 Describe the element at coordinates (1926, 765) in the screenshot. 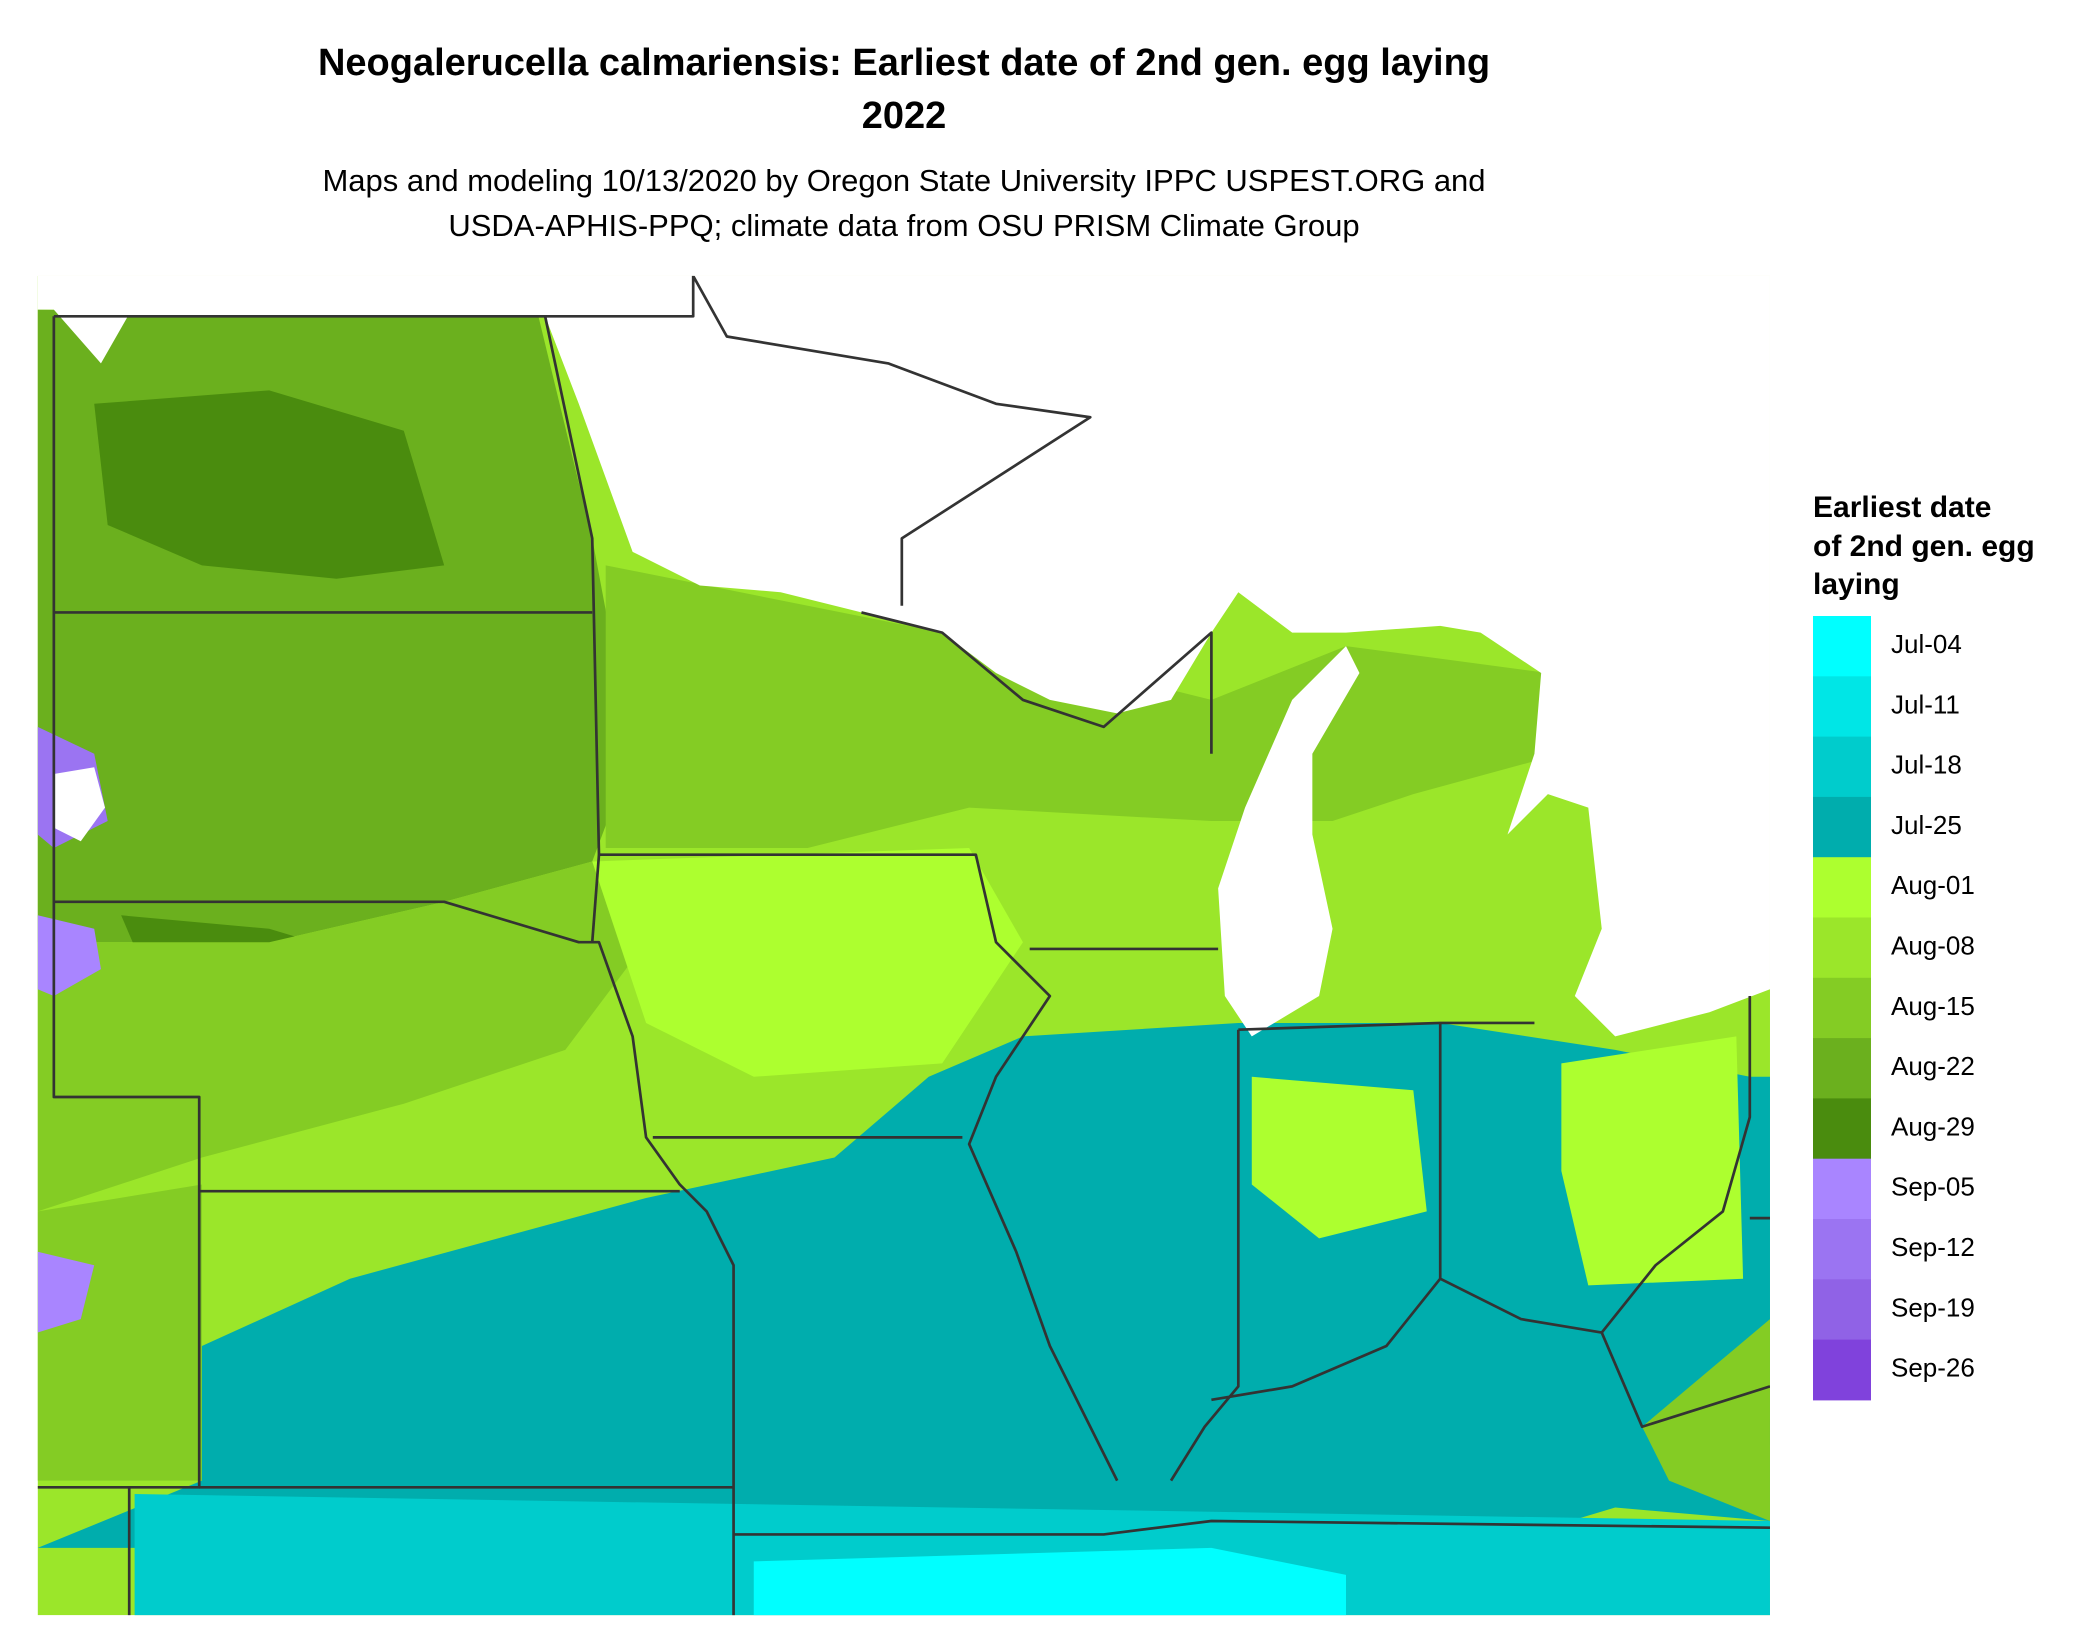

I see `legend-label: Jul-18` at that location.